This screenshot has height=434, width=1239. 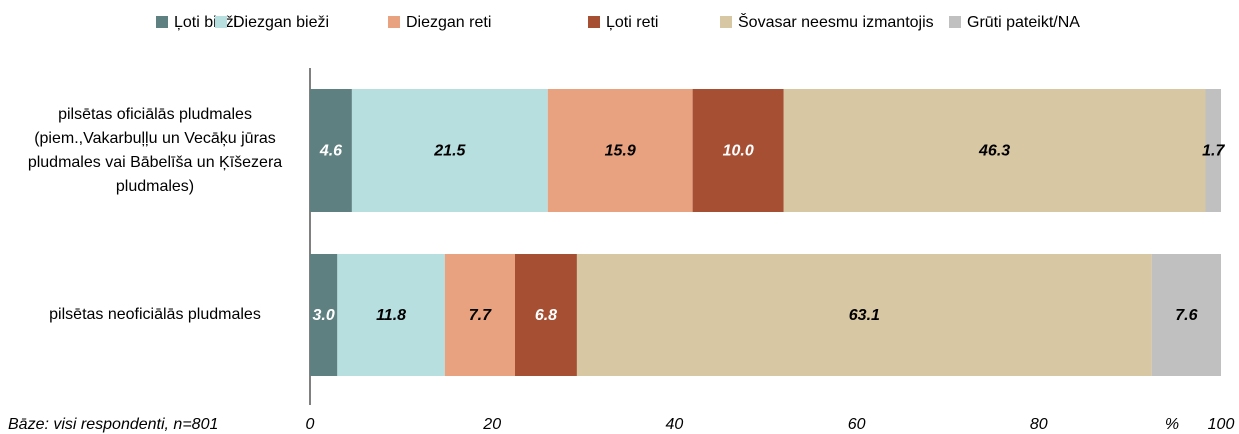 I want to click on data-label: 10.0, so click(x=738, y=151).